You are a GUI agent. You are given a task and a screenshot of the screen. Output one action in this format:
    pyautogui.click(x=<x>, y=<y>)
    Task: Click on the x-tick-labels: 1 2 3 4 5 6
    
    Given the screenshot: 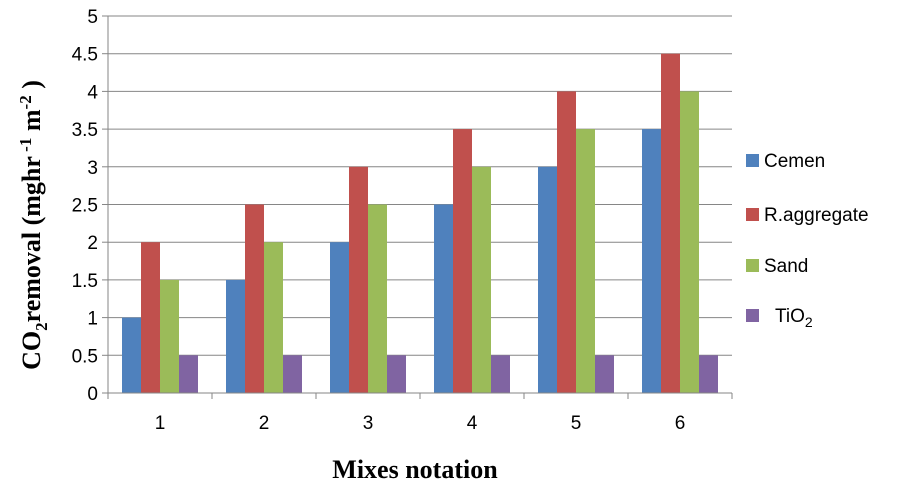 What is the action you would take?
    pyautogui.click(x=420, y=413)
    